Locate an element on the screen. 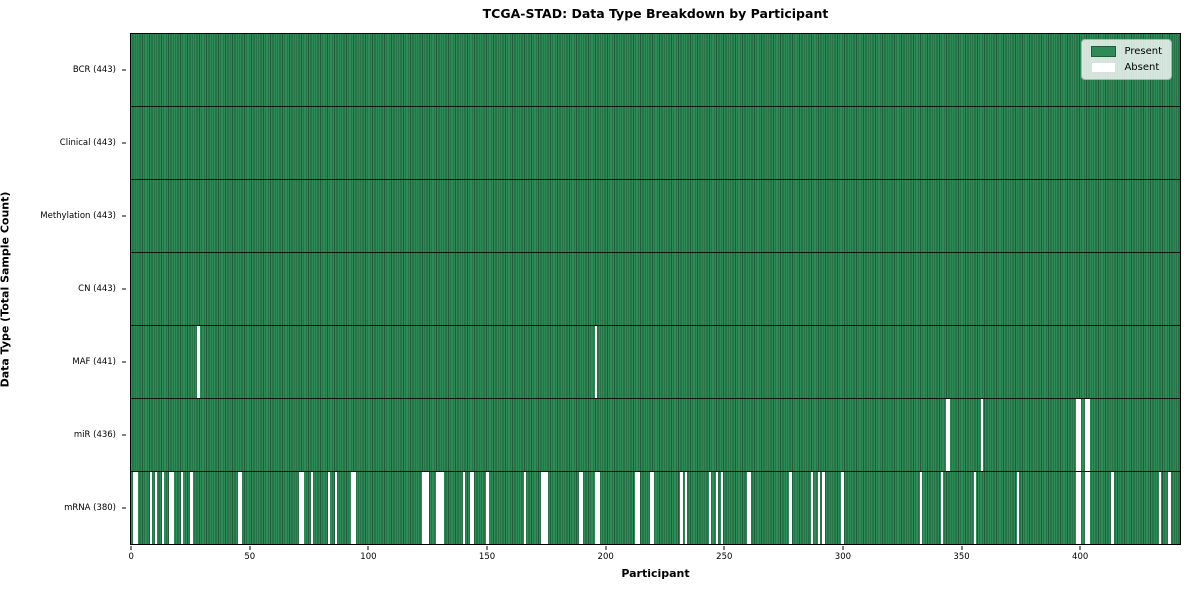 This screenshot has height=600, width=1200. y-tick-label: mRNA (380) is located at coordinates (90, 508).